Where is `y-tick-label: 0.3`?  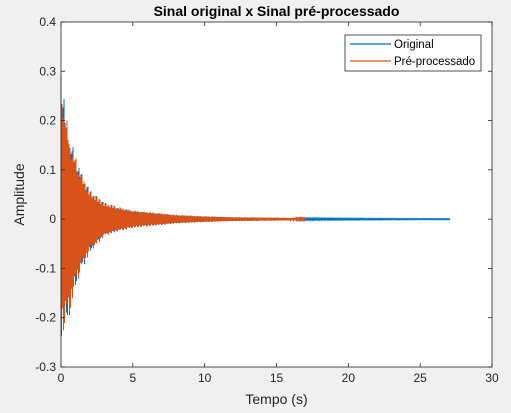
y-tick-label: 0.3 is located at coordinates (47, 71).